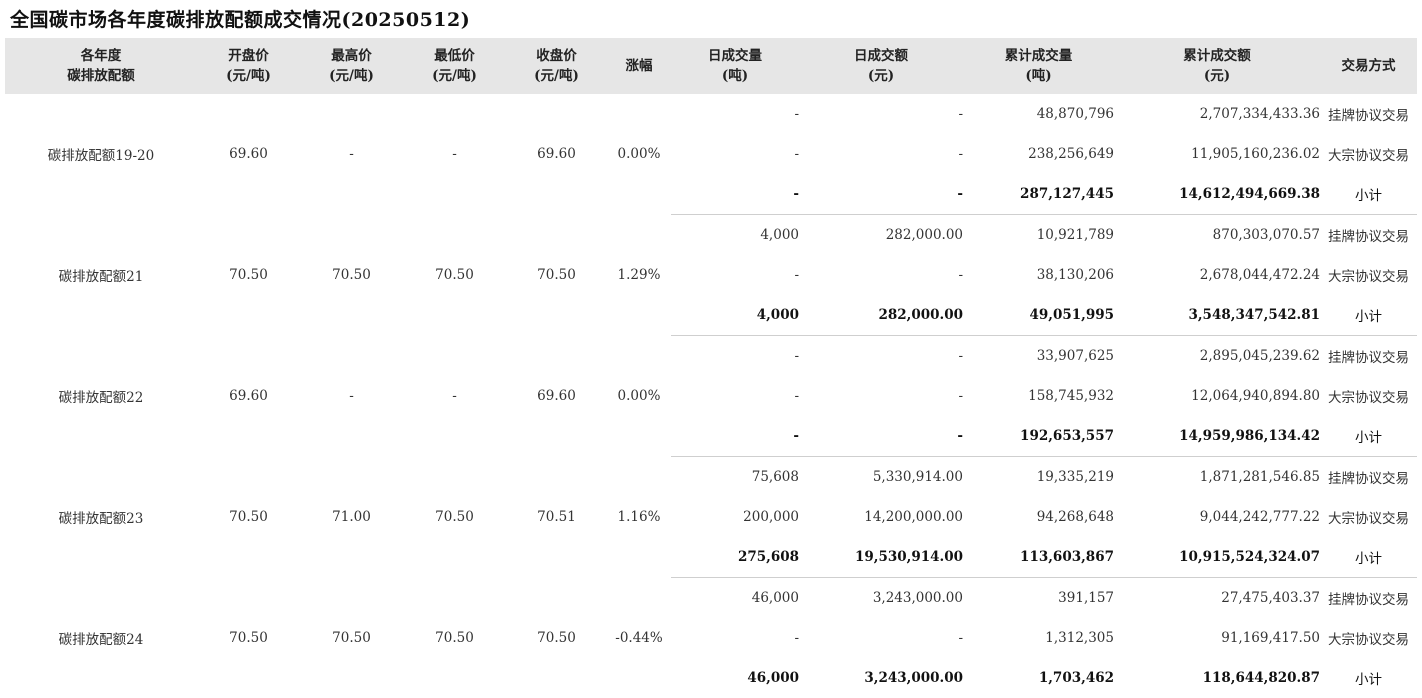 This screenshot has width=1422, height=698. What do you see at coordinates (881, 477) in the screenshot?
I see `daily-amount: 5,330,914.00` at bounding box center [881, 477].